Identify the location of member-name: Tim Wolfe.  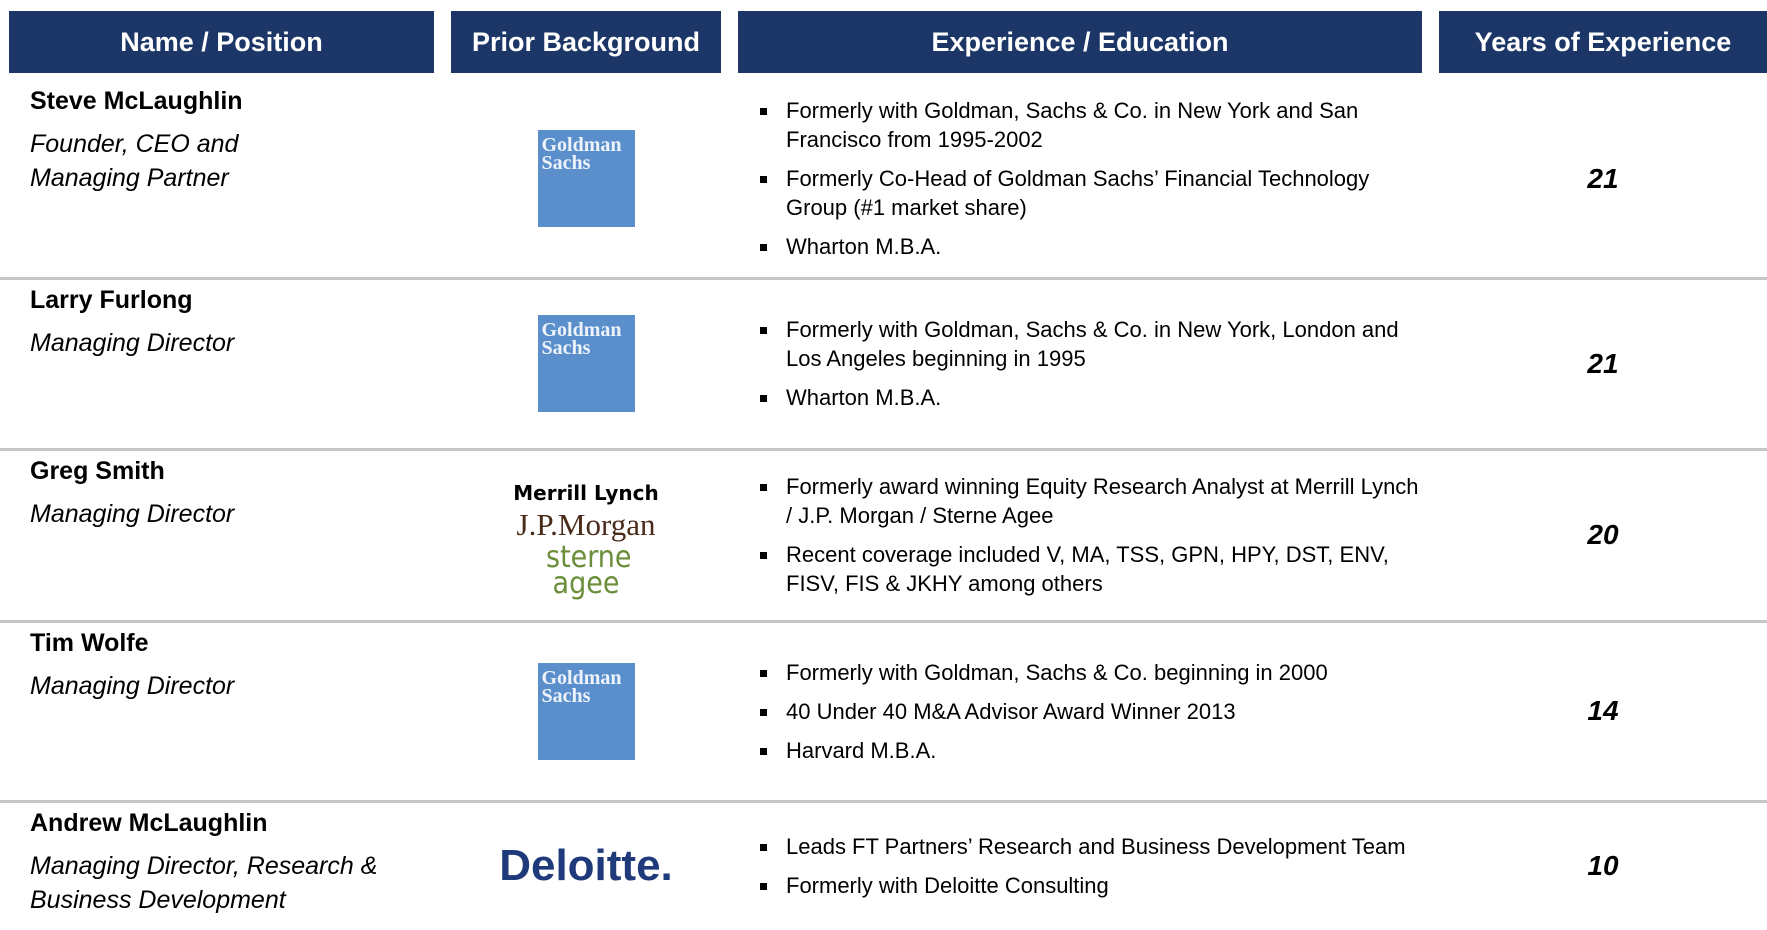
(89, 643).